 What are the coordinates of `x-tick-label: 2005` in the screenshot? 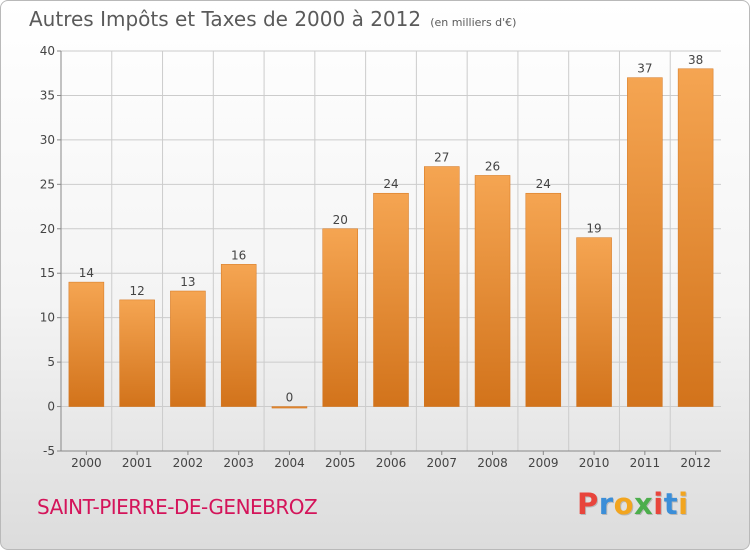 It's located at (340, 463).